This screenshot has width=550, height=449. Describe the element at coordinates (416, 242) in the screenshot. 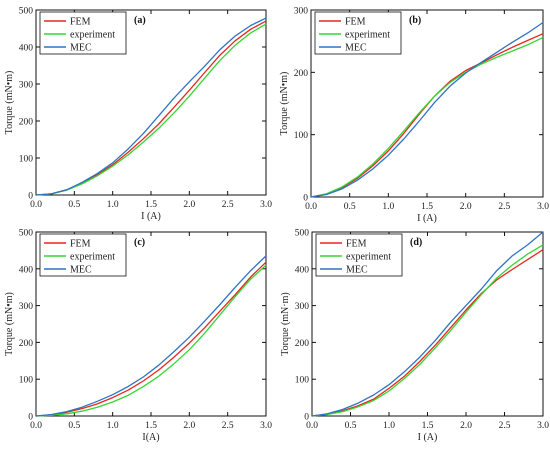

I see `panel-label: (d)` at that location.